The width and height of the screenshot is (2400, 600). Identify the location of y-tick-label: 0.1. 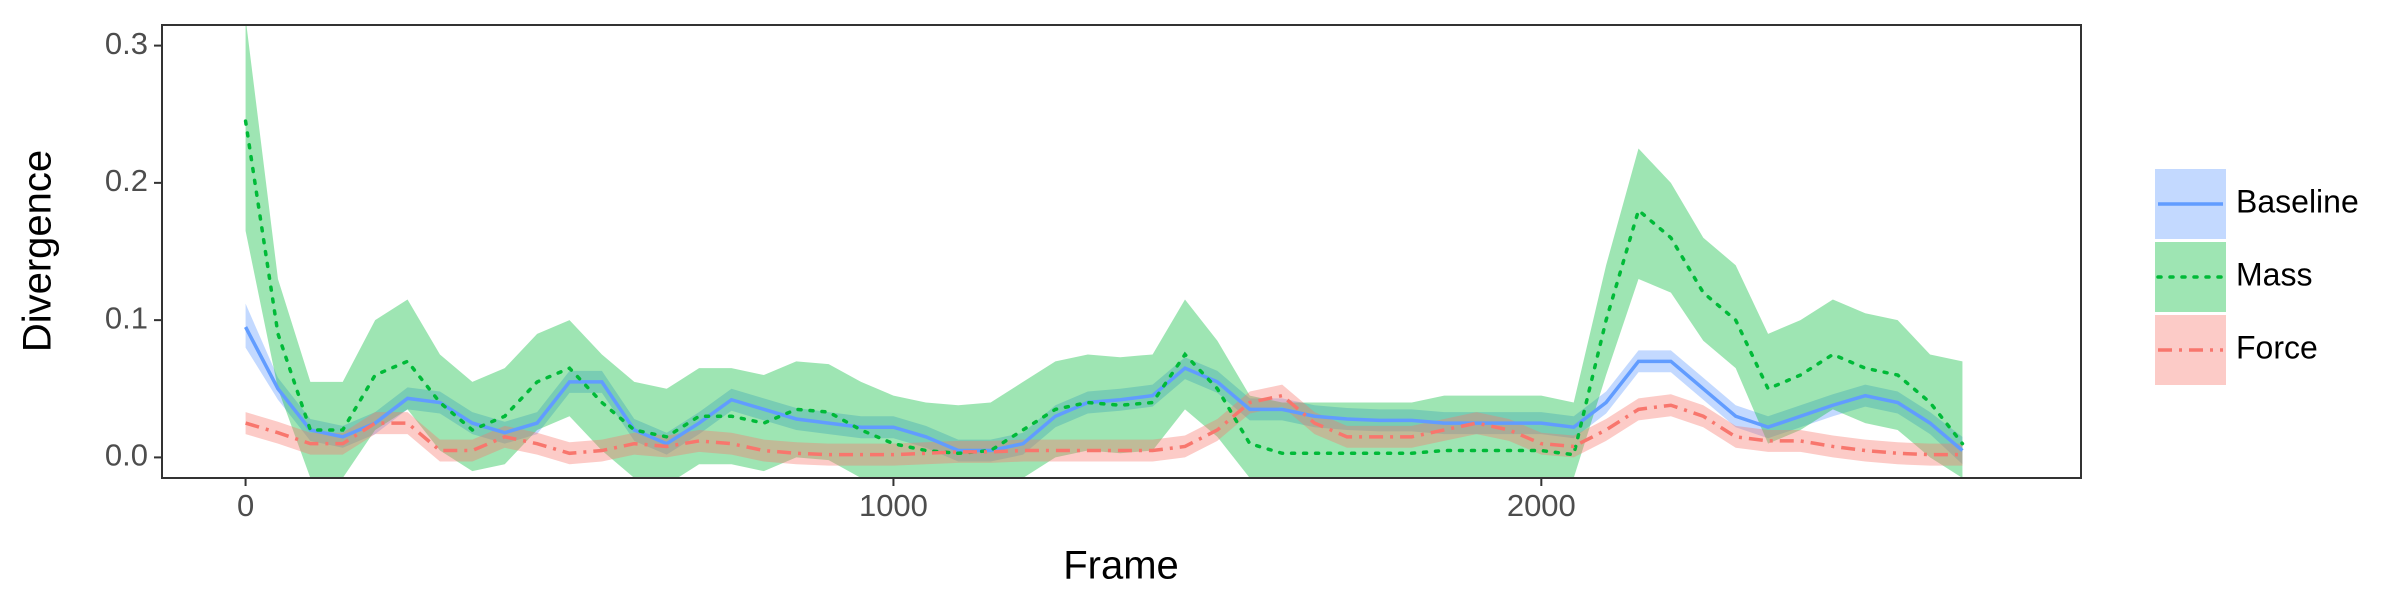
(126, 317).